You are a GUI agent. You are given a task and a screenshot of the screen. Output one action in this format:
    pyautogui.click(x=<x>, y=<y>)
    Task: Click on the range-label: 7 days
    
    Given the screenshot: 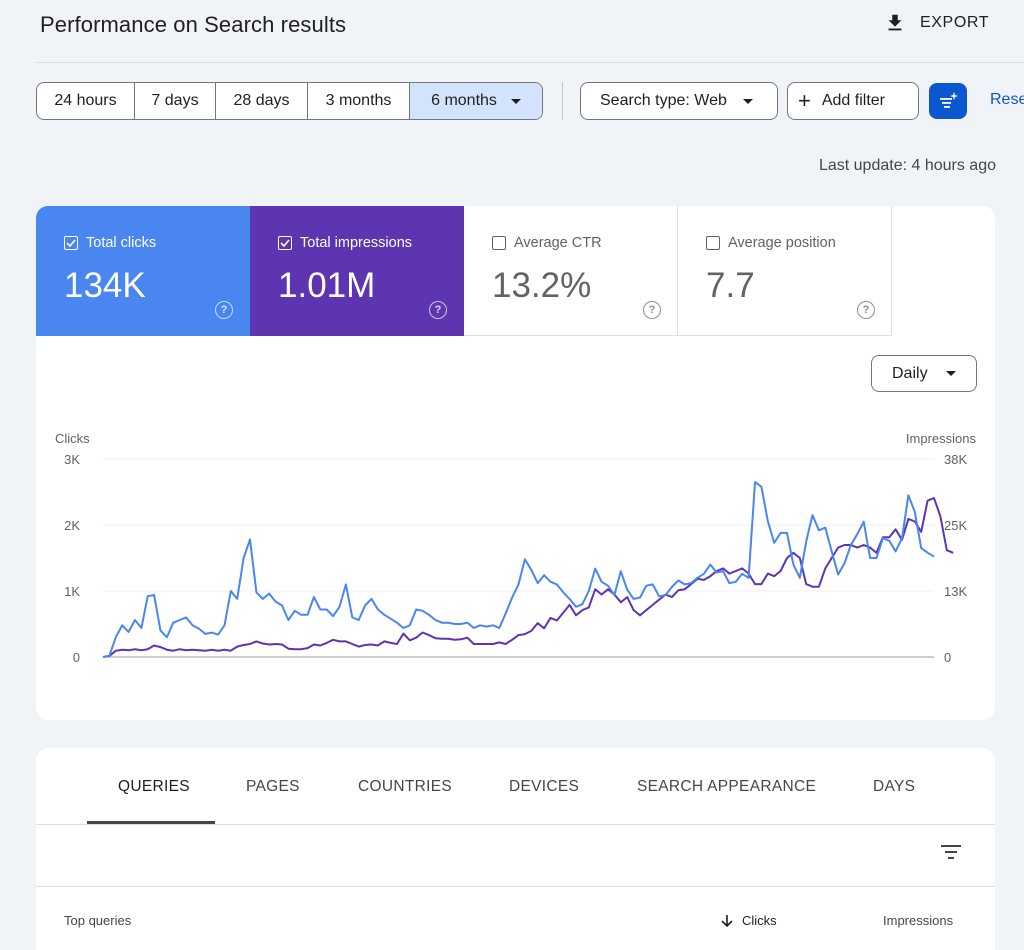 What is the action you would take?
    pyautogui.click(x=175, y=100)
    